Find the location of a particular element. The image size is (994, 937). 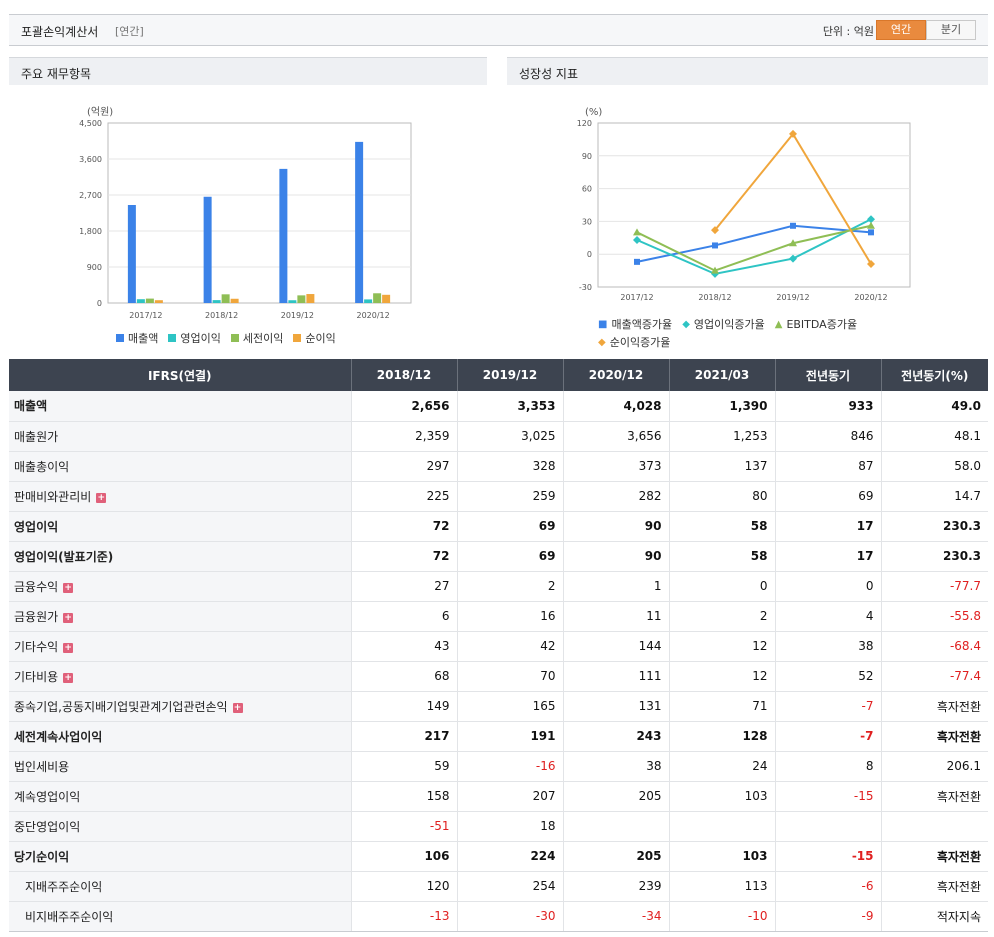

table-row: 비지배주주순이익 -13 -30 -34 -10 -9 적자지속 is located at coordinates (498, 916).